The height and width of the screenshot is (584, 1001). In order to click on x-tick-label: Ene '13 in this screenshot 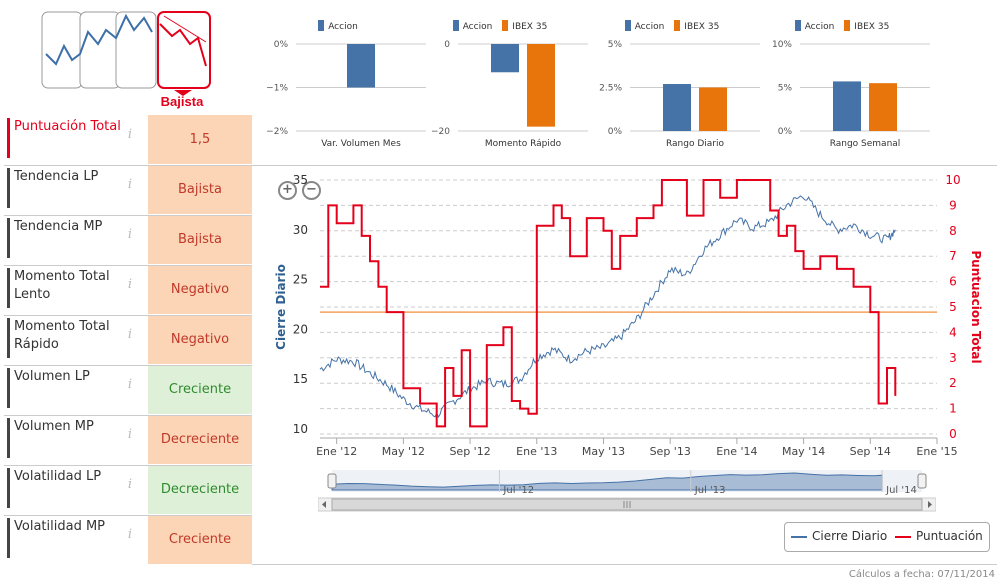, I will do `click(536, 451)`.